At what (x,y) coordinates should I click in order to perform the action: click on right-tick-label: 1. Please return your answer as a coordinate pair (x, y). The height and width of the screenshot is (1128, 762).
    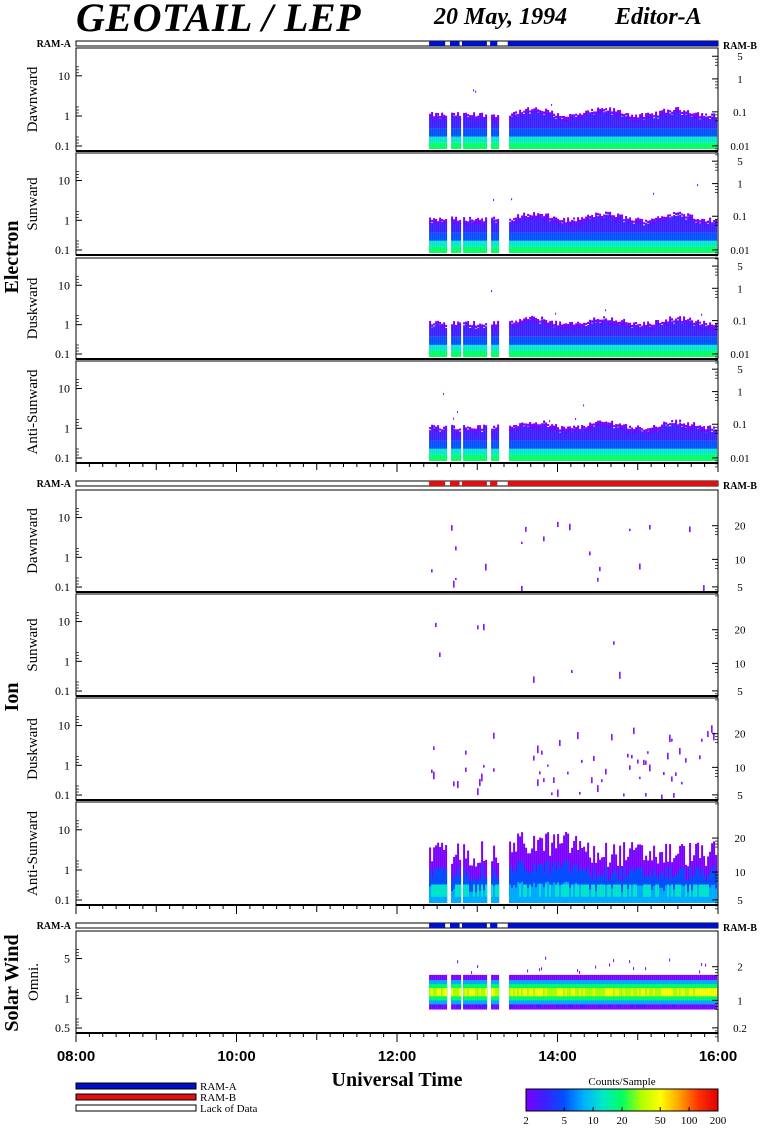
    Looking at the image, I should click on (740, 289).